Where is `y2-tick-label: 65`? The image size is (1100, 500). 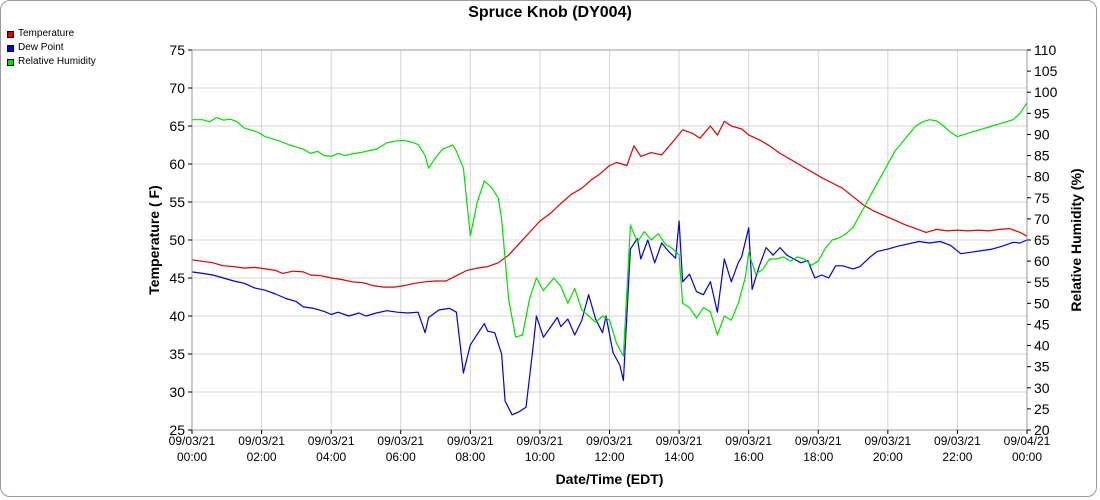
y2-tick-label: 65 is located at coordinates (1042, 240).